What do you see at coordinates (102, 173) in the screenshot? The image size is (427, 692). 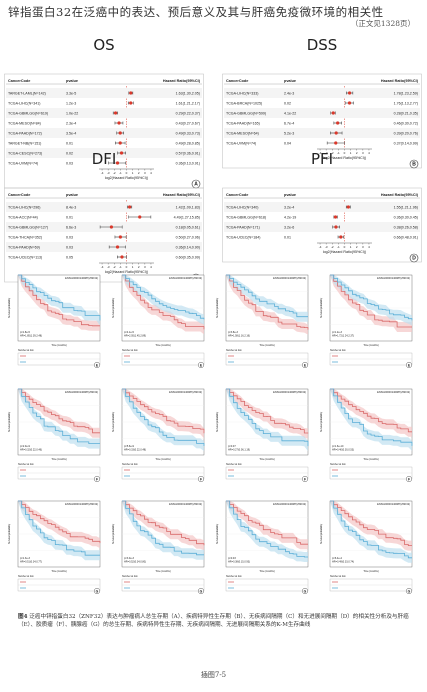 I see `x-tick-label: -4` at bounding box center [102, 173].